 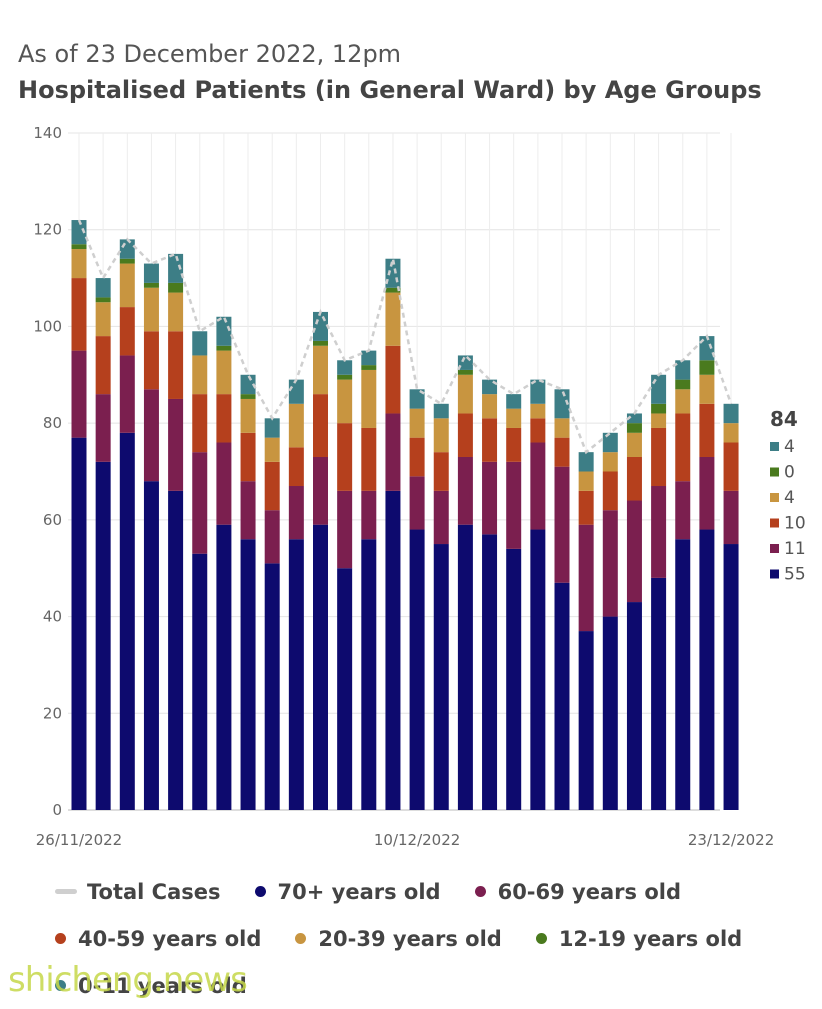 What do you see at coordinates (398, 939) in the screenshot?
I see `legend-item: 20-39 years old` at bounding box center [398, 939].